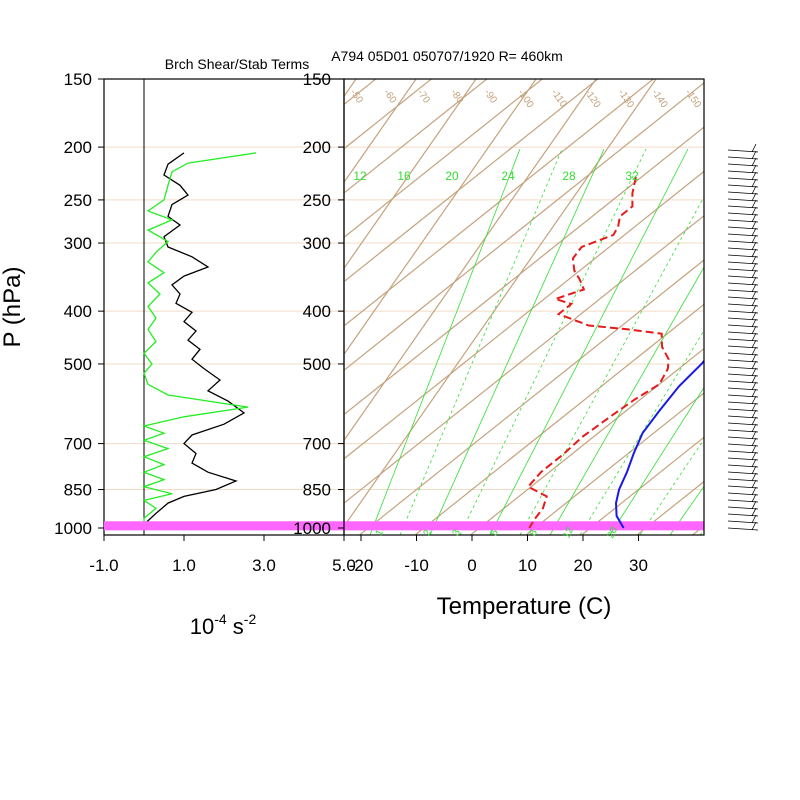  What do you see at coordinates (194, 338) in the screenshot?
I see `left-series-black` at bounding box center [194, 338].